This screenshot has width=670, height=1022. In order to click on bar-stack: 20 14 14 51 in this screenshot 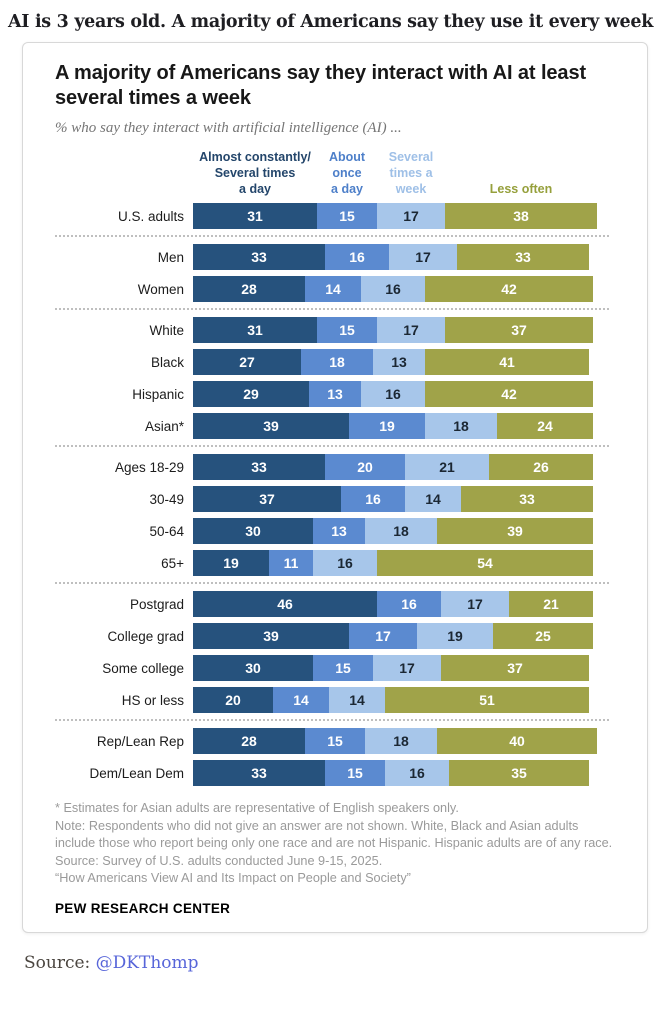, I will do `click(391, 700)`.